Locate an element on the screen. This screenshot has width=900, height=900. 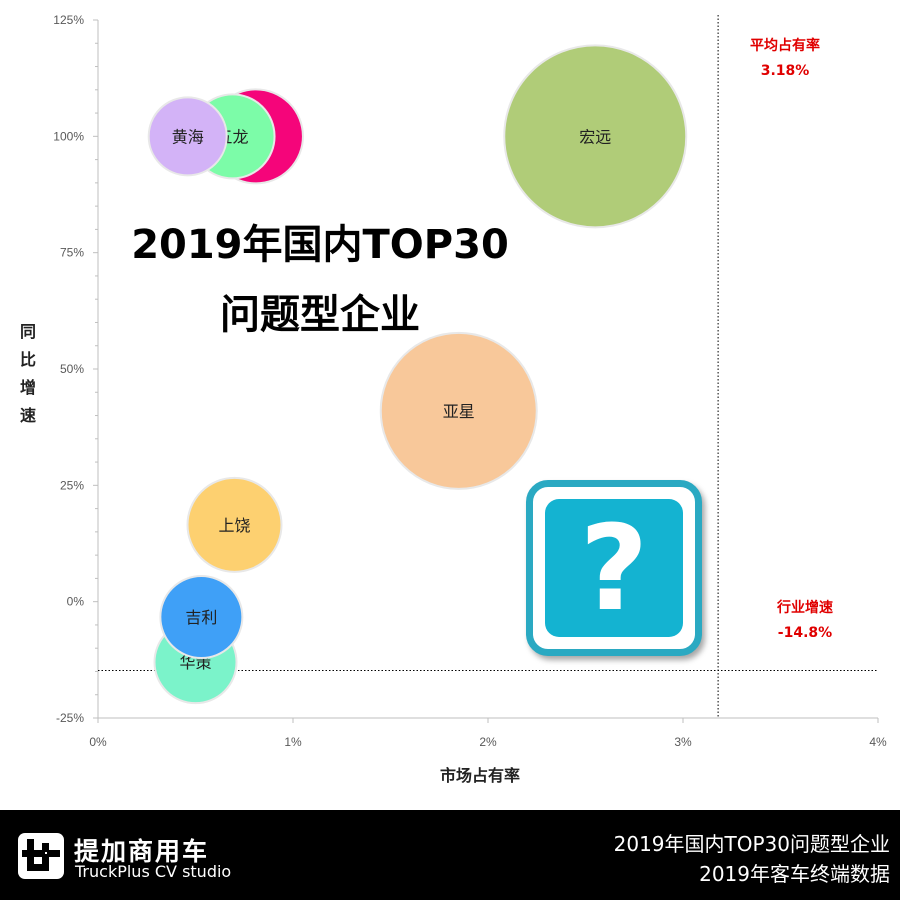
bubble-亚星: 亚星 is located at coordinates (458, 410).